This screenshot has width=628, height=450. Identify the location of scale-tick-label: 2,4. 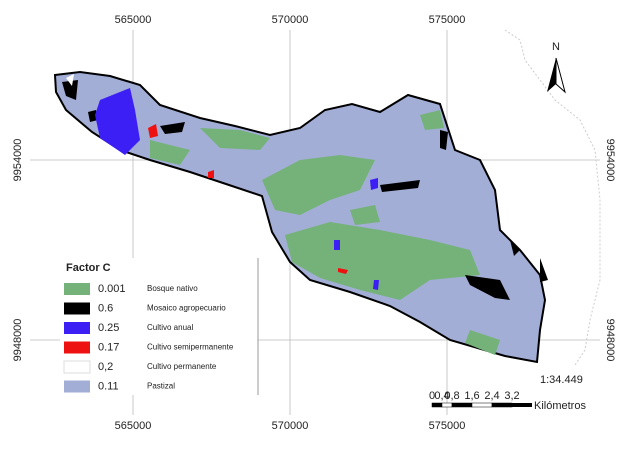
(491, 396).